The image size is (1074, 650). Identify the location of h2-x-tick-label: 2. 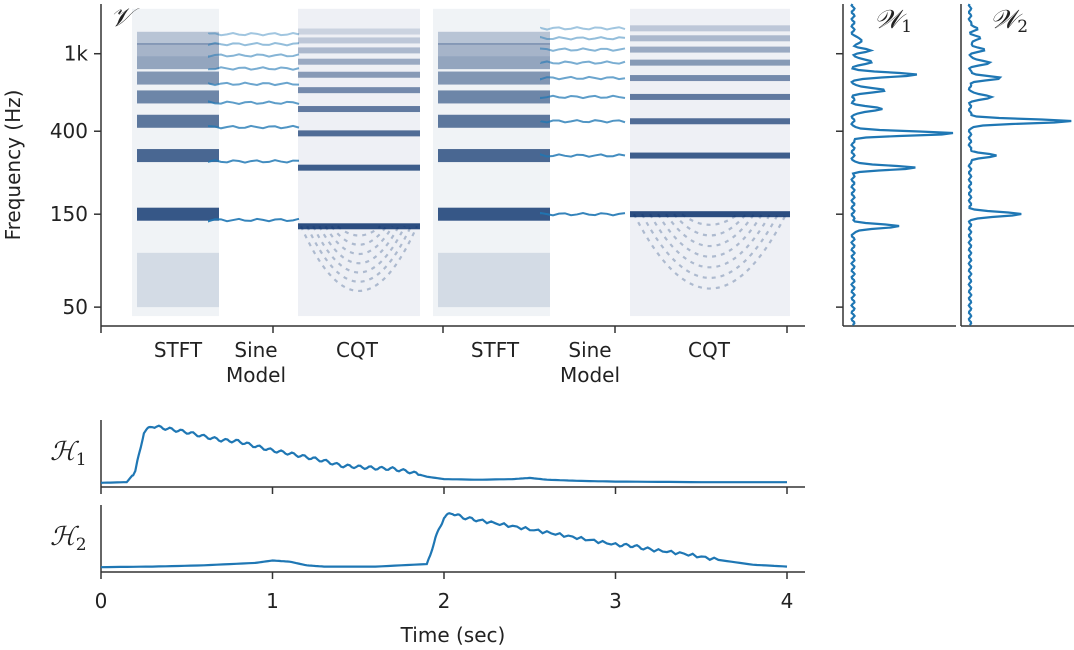
(444, 601).